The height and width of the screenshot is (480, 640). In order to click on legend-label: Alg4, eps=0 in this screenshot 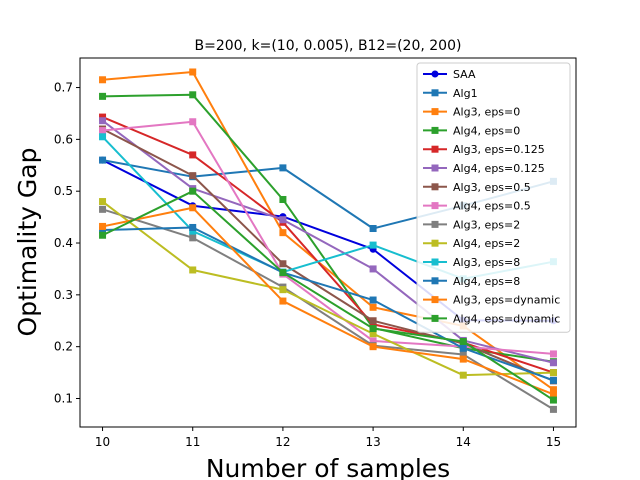, I will do `click(486, 130)`.